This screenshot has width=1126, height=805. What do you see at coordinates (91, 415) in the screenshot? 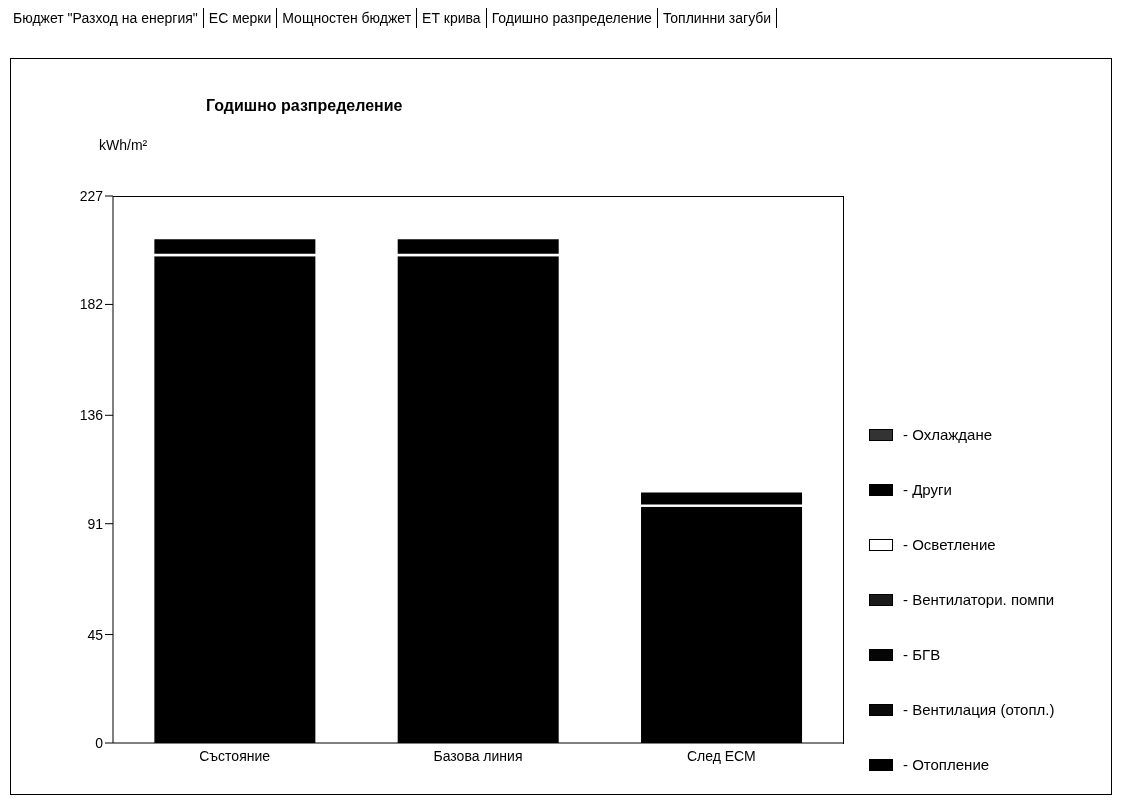
I see `y-tick-label: 136` at bounding box center [91, 415].